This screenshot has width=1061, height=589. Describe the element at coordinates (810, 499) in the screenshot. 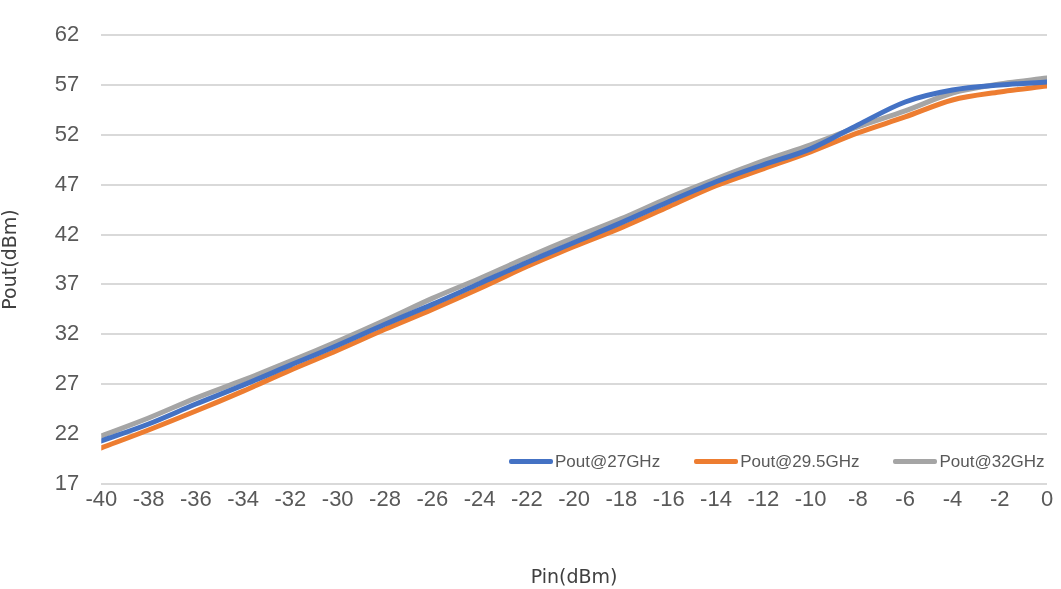

I see `x-tick-label: -10` at that location.